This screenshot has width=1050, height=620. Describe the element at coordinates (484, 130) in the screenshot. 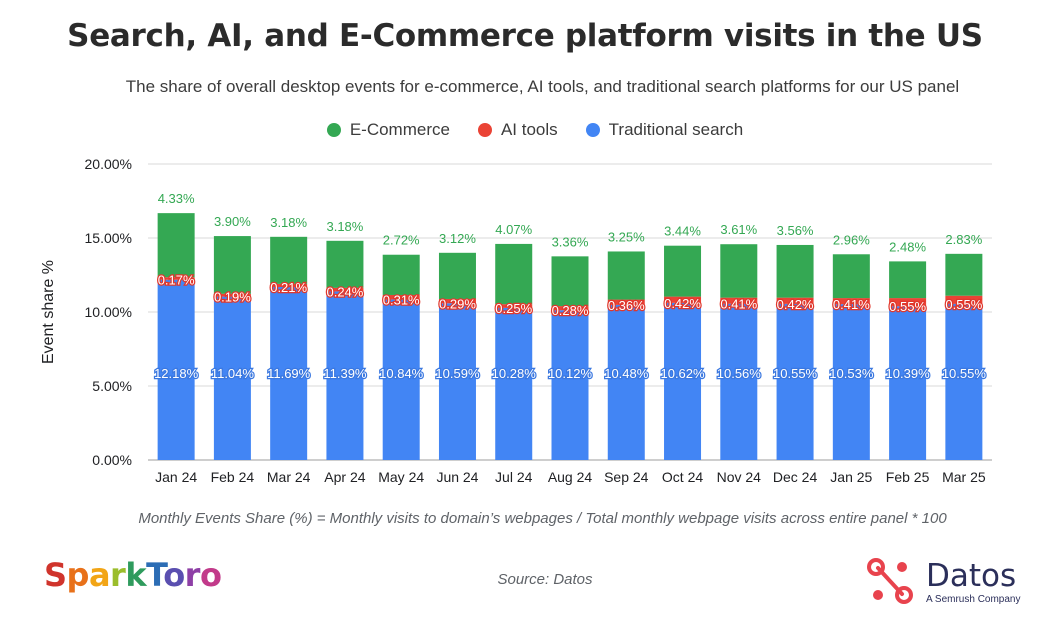

I see `legend-dot-ai-tools` at that location.